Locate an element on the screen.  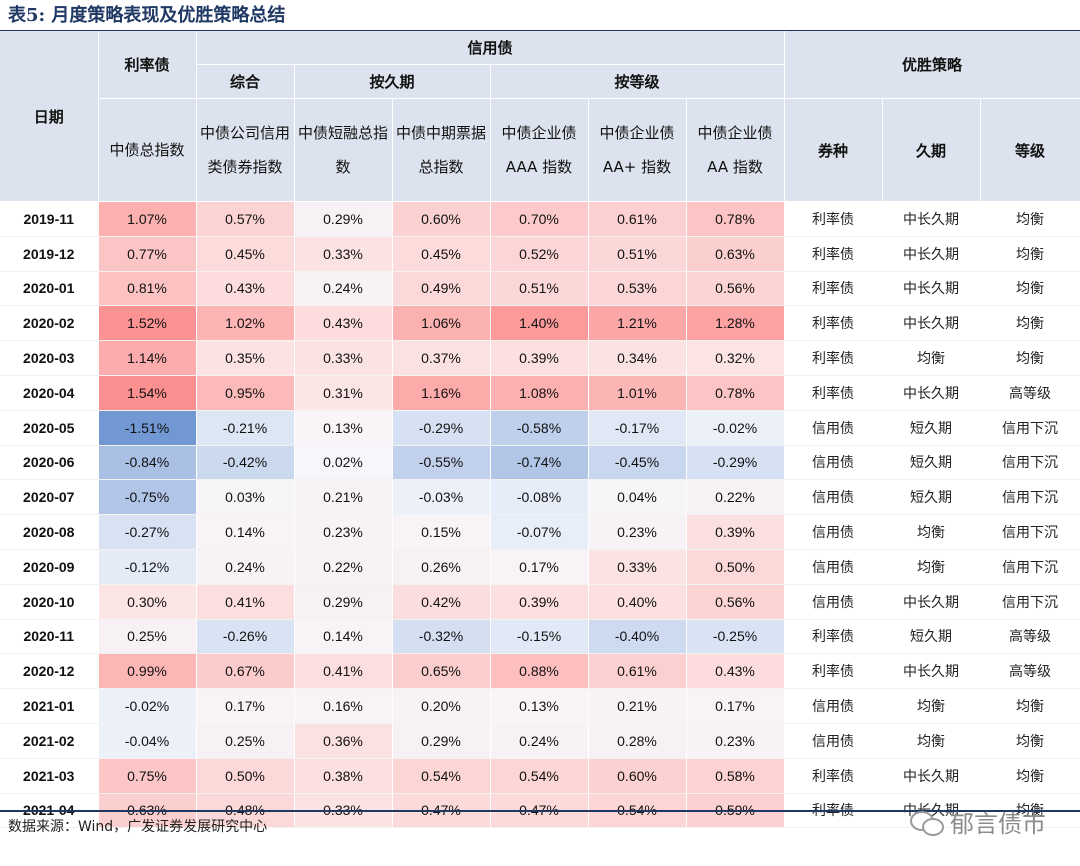
return-cell: 0.99% is located at coordinates (147, 671).